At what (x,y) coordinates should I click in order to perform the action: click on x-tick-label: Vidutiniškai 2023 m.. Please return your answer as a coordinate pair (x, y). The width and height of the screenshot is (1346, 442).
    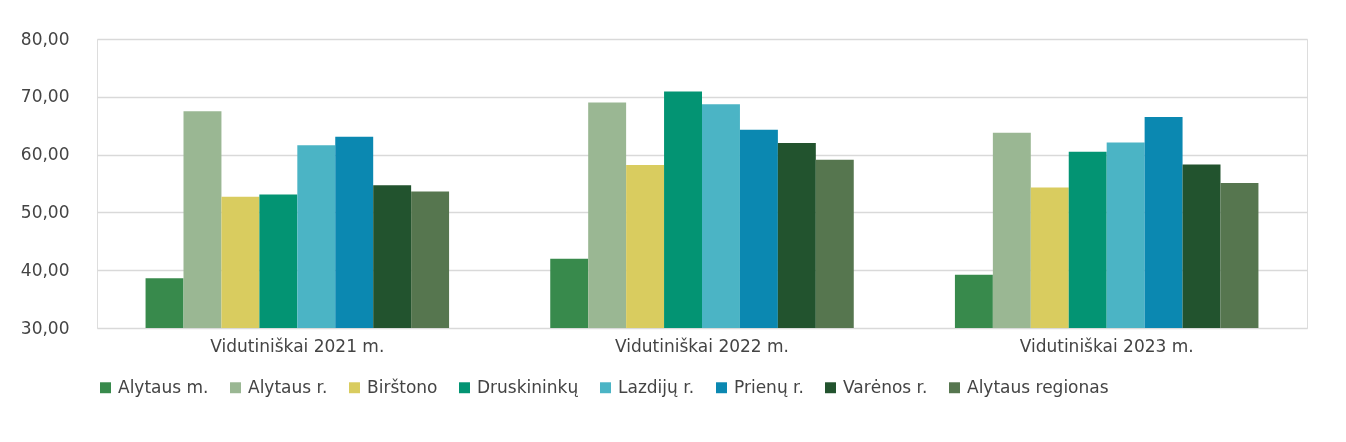
    Looking at the image, I should click on (1106, 345).